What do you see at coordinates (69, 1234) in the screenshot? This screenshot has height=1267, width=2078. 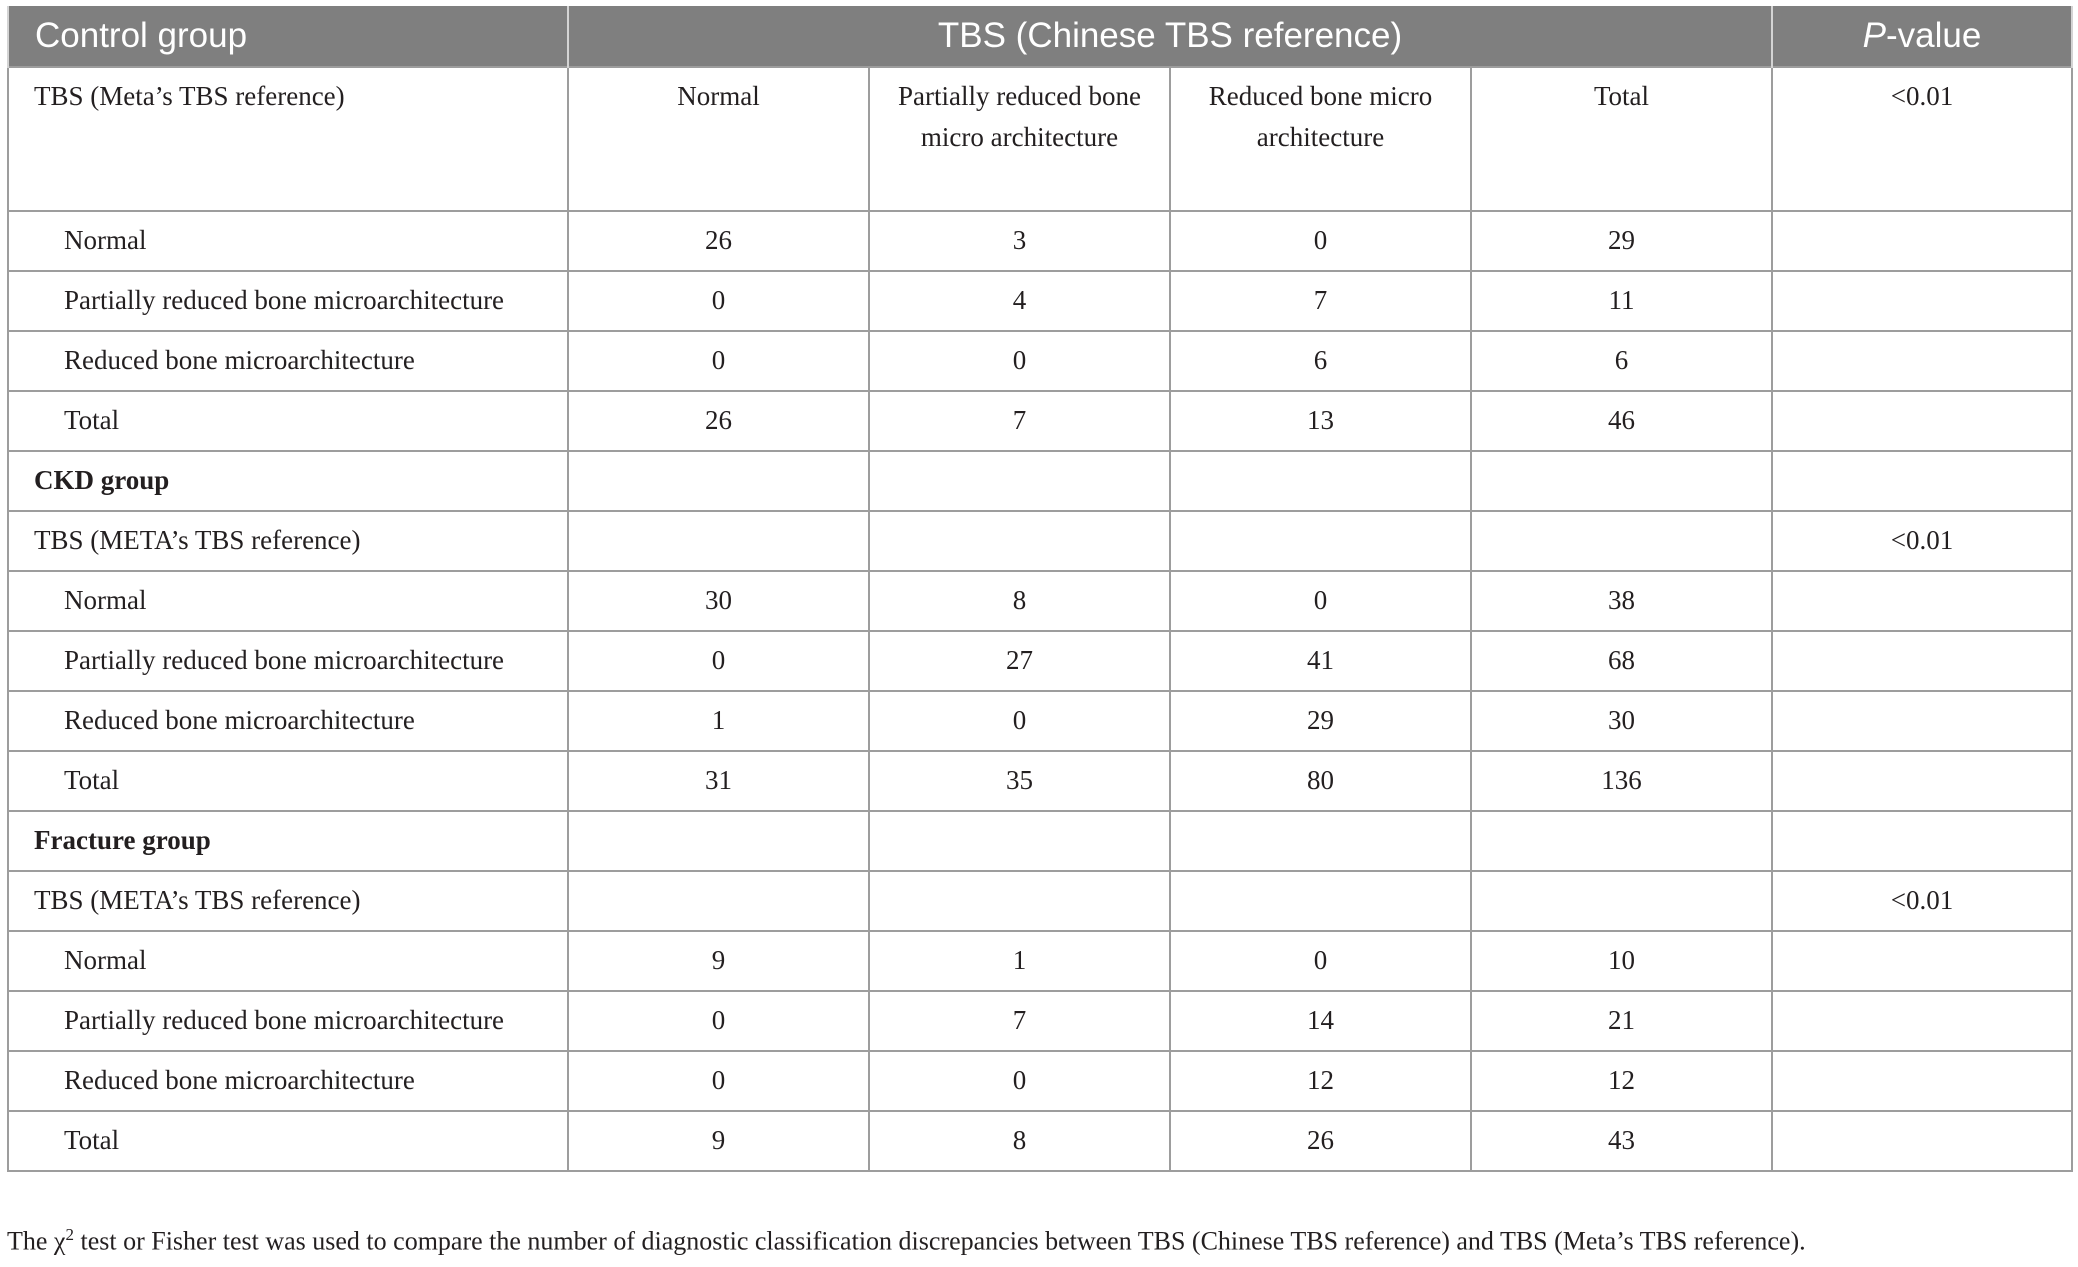 I see `footnote-superscript: 2` at bounding box center [69, 1234].